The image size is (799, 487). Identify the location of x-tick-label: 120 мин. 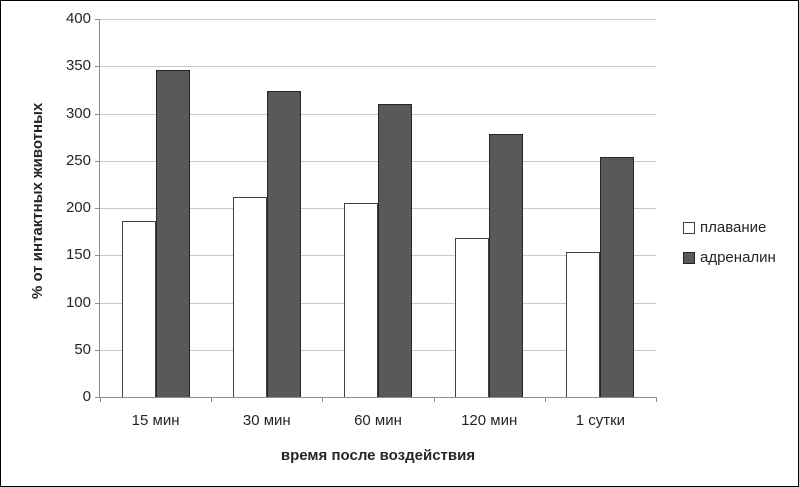
(489, 420).